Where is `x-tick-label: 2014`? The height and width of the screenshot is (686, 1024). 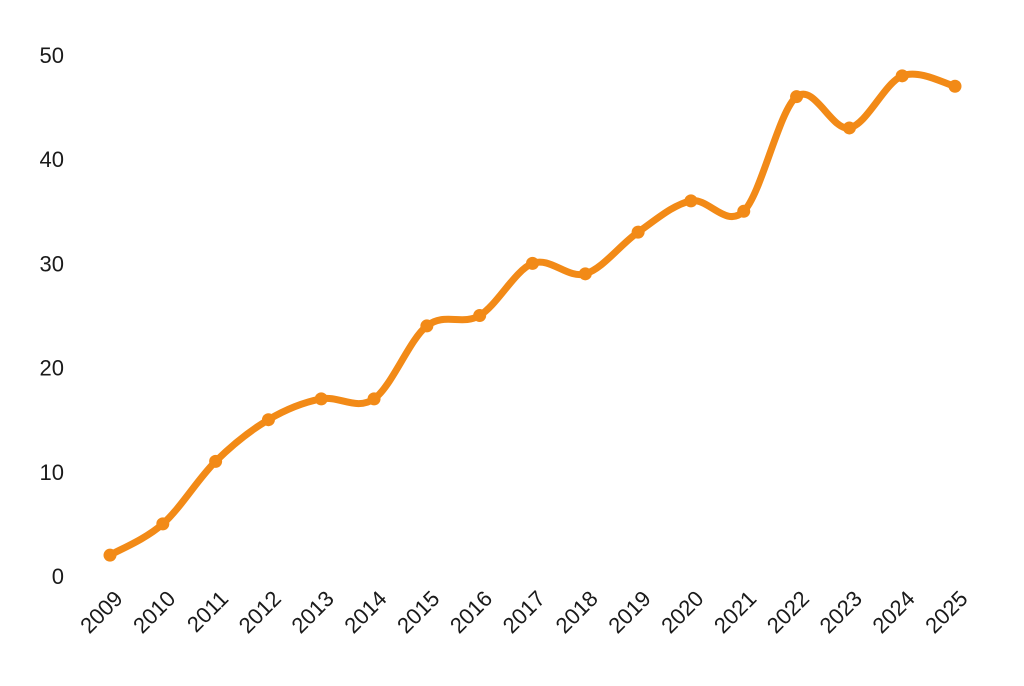 x-tick-label: 2014 is located at coordinates (365, 612).